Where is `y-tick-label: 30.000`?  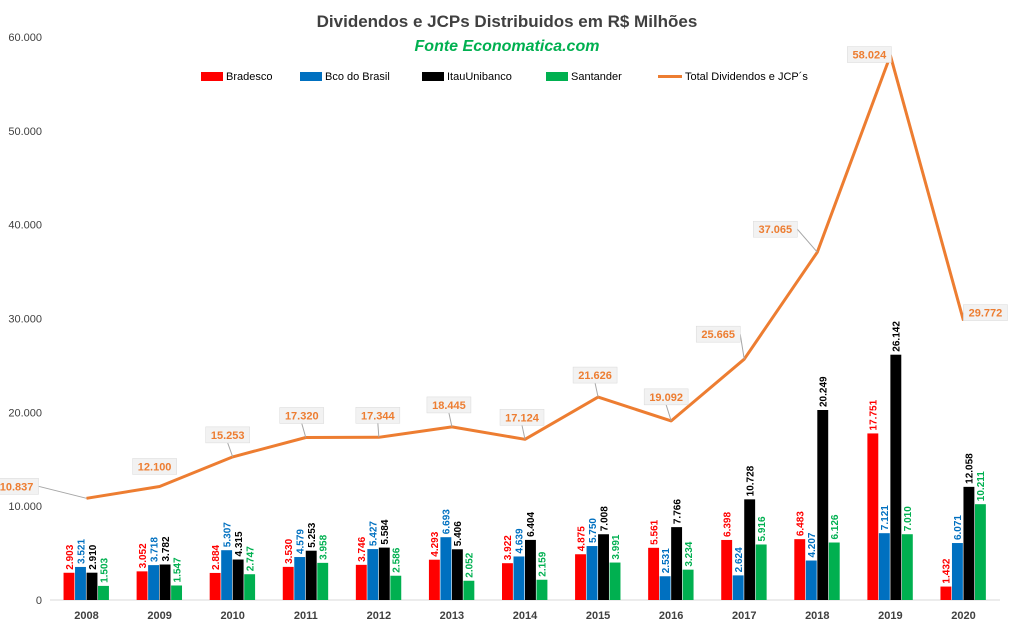 y-tick-label: 30.000 is located at coordinates (25, 320).